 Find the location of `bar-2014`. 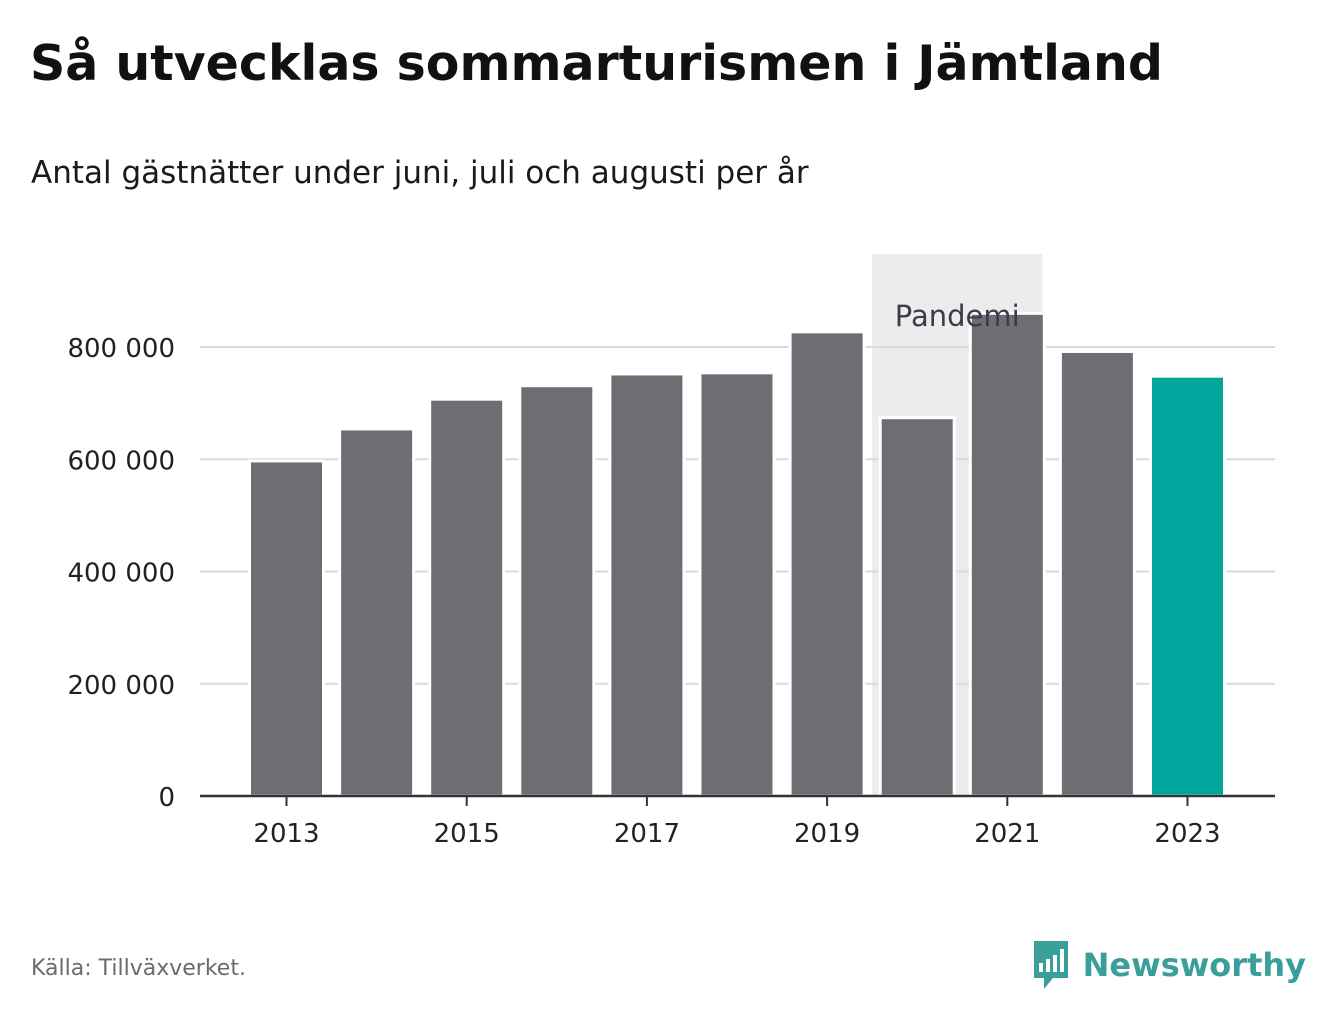

bar-2014 is located at coordinates (377, 612).